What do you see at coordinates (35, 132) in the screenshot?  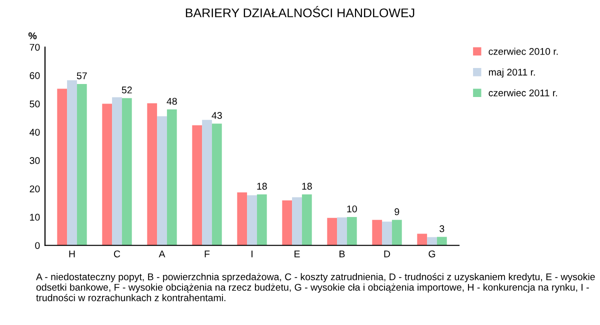 I see `y-tick-label: 40` at bounding box center [35, 132].